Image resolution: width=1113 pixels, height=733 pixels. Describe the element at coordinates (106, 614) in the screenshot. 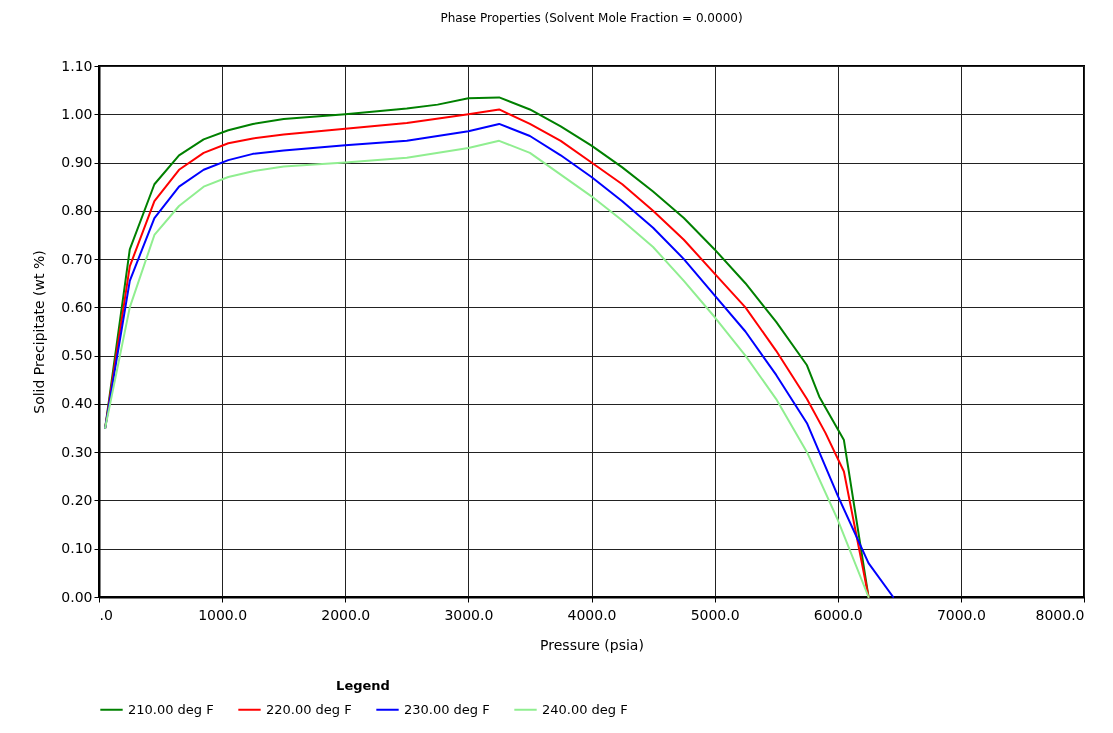

I see `x-tick-label: .0` at that location.